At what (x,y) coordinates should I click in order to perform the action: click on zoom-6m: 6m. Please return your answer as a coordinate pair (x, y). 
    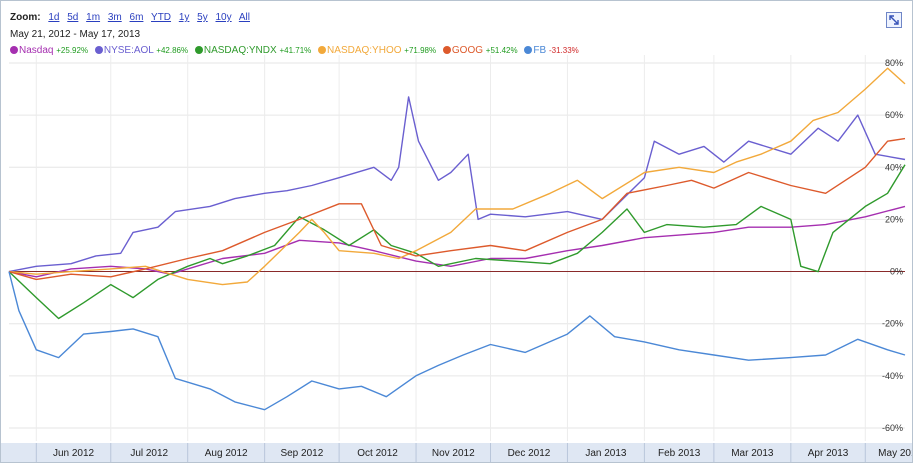
    Looking at the image, I should click on (136, 17).